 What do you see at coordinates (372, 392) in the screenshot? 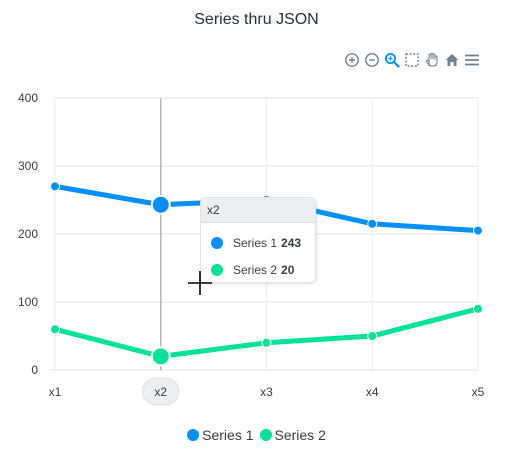
I see `x-tick-label: x4` at bounding box center [372, 392].